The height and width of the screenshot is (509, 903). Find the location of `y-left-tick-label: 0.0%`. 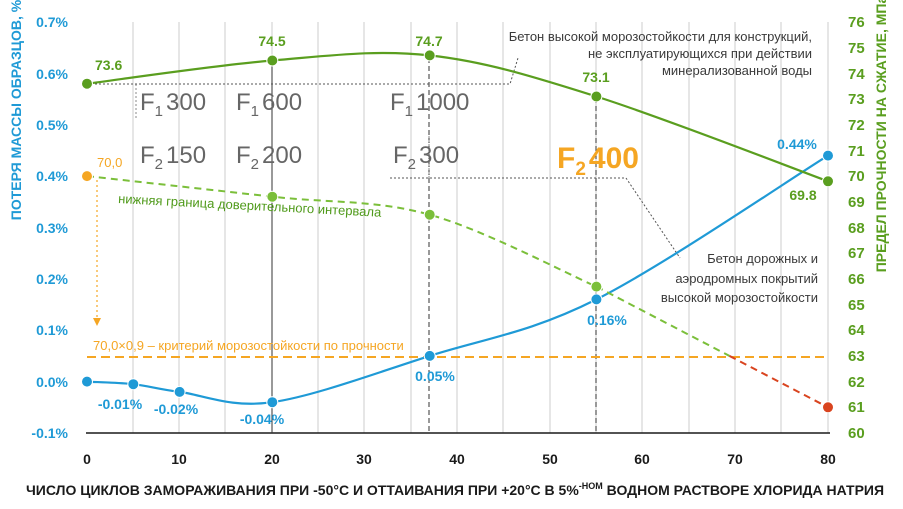

y-left-tick-label: 0.0% is located at coordinates (52, 382).